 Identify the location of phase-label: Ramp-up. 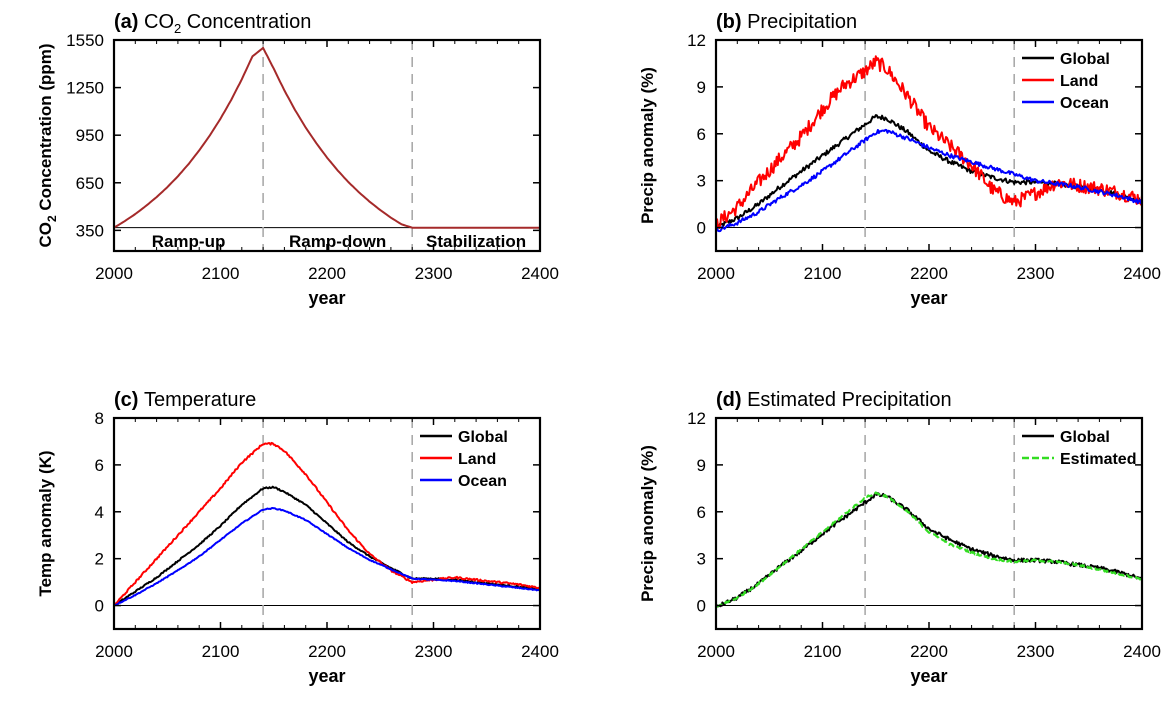
(189, 241).